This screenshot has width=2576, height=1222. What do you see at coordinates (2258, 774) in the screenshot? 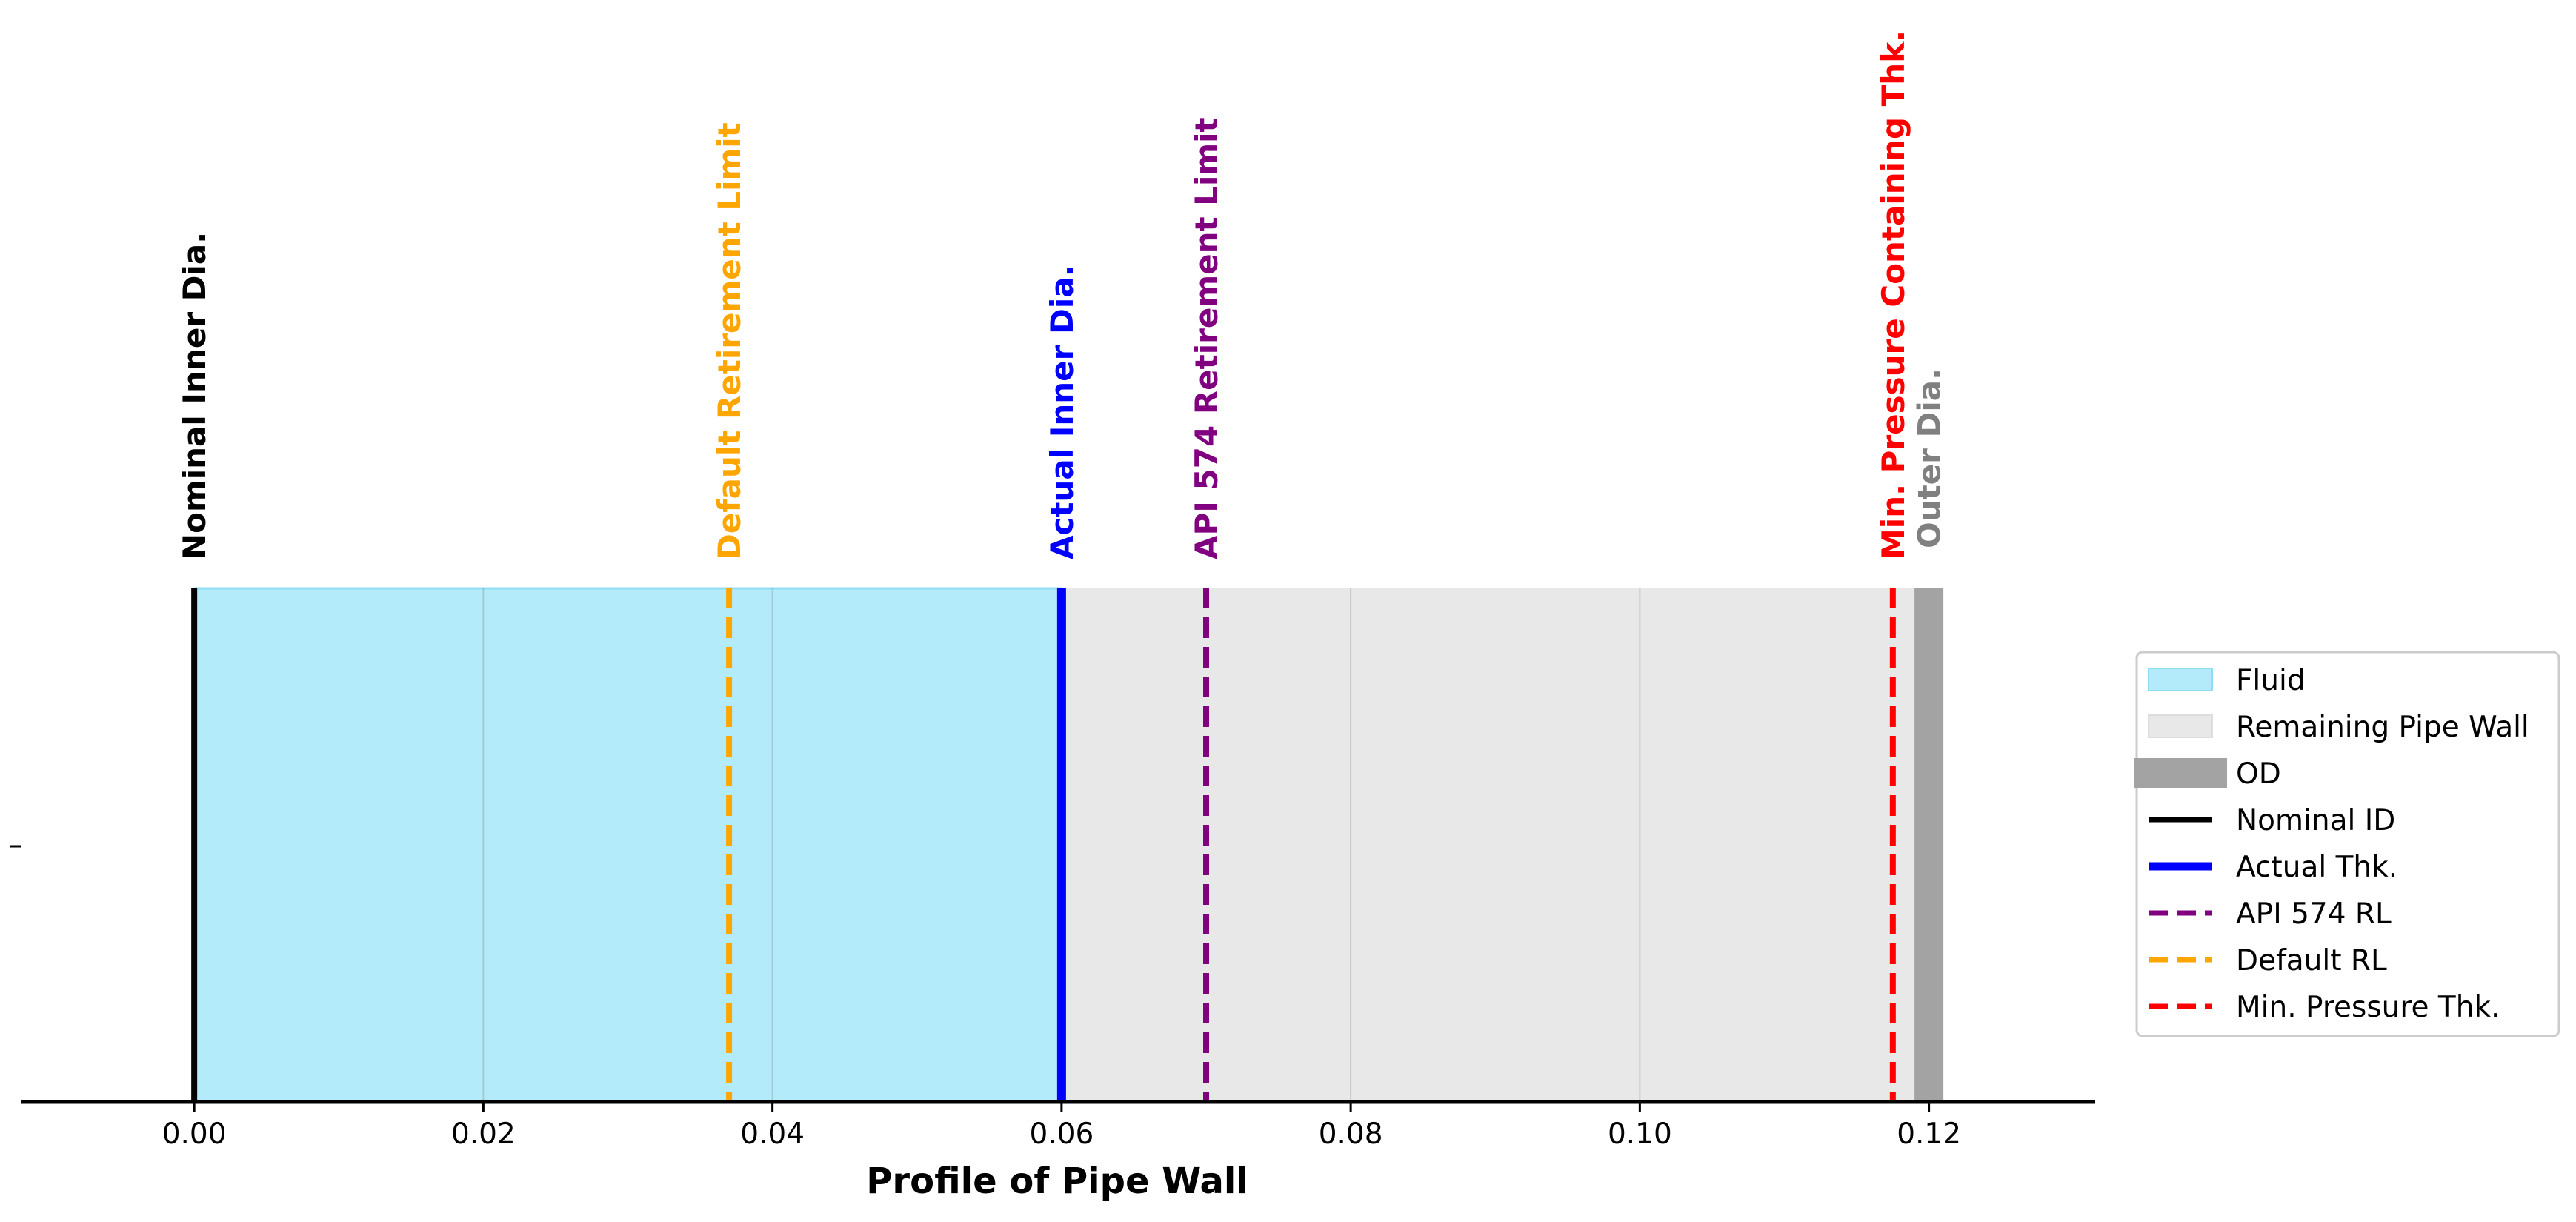
I see `legend-label-od: OD` at bounding box center [2258, 774].